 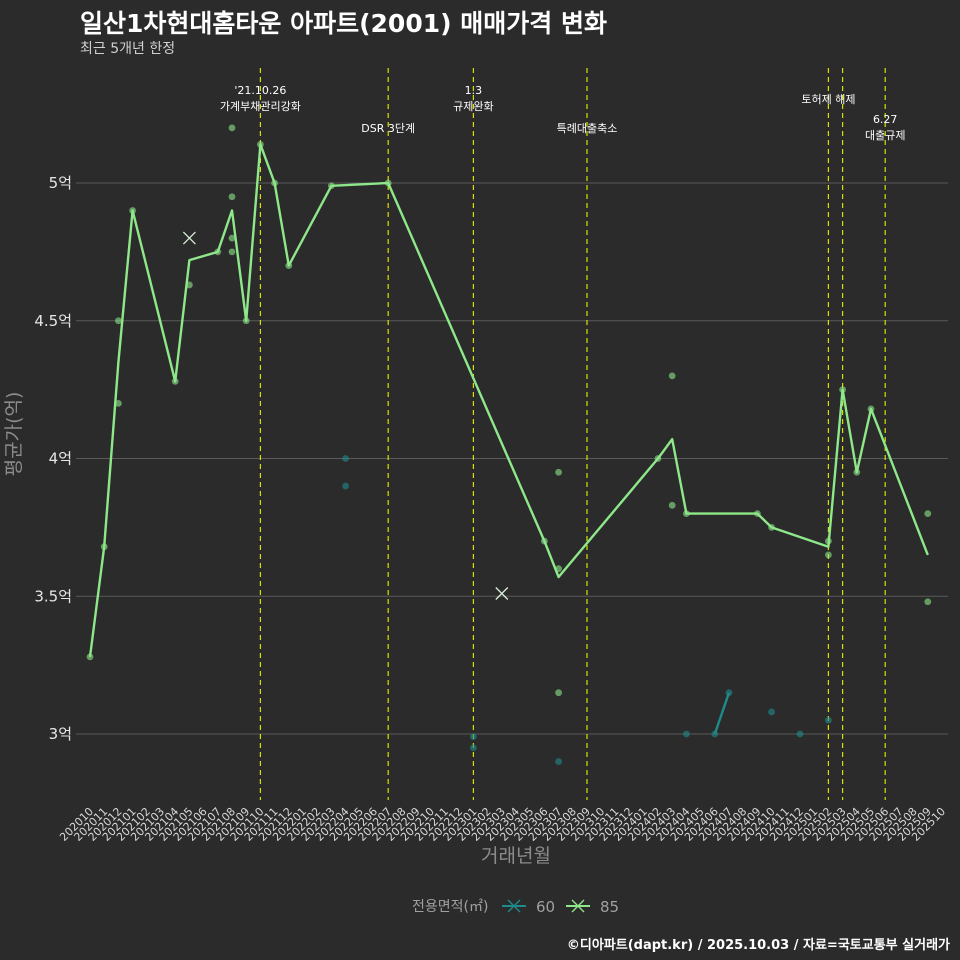 I want to click on y-tick-label: 4.5억, so click(x=53, y=321).